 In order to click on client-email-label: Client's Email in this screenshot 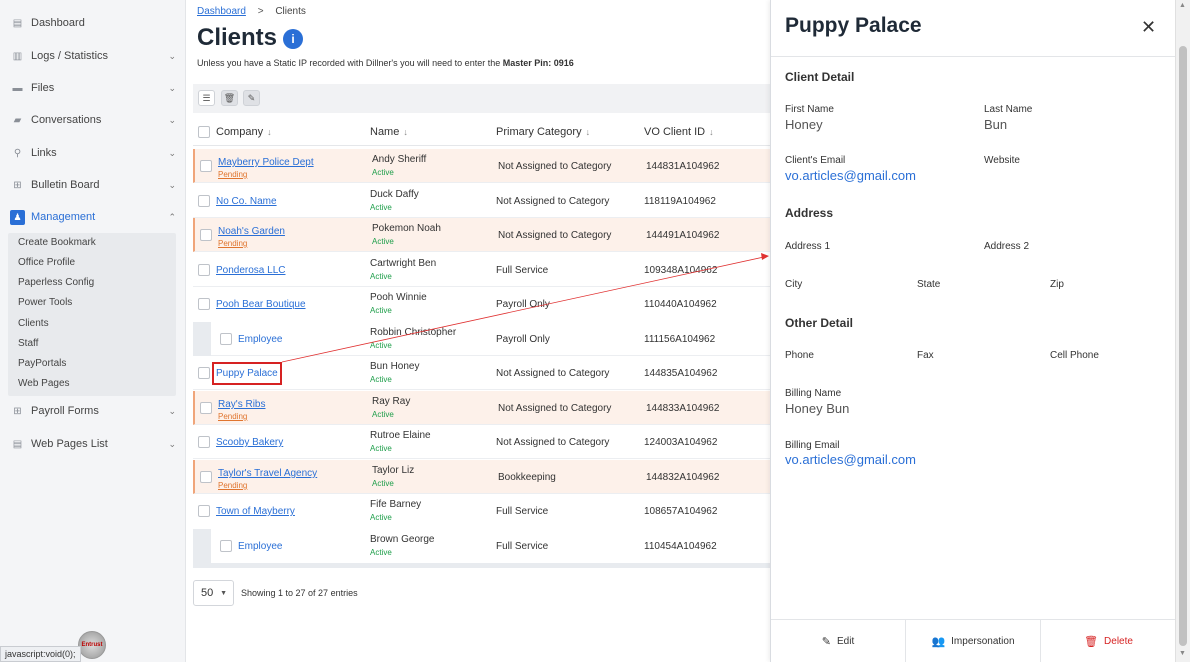, I will do `click(815, 160)`.